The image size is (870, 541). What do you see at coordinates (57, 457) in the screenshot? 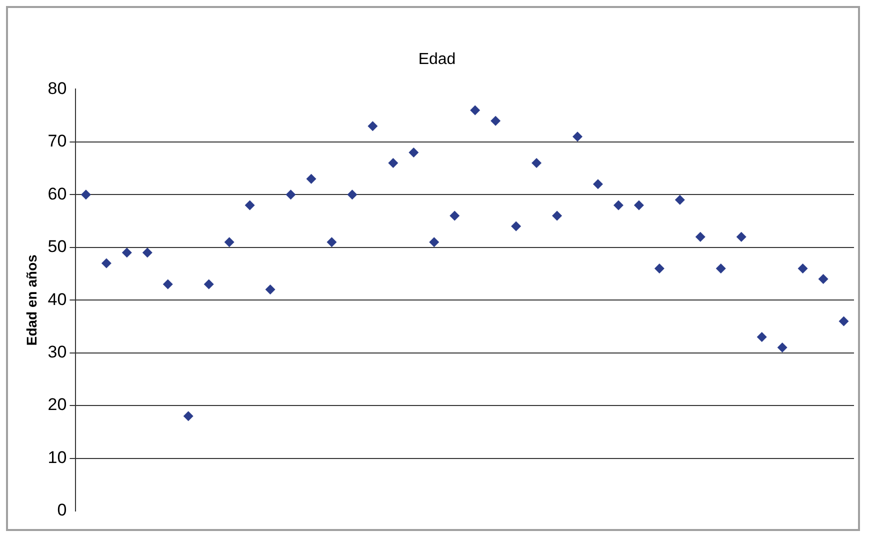
I see `y-tick-label: 10` at bounding box center [57, 457].